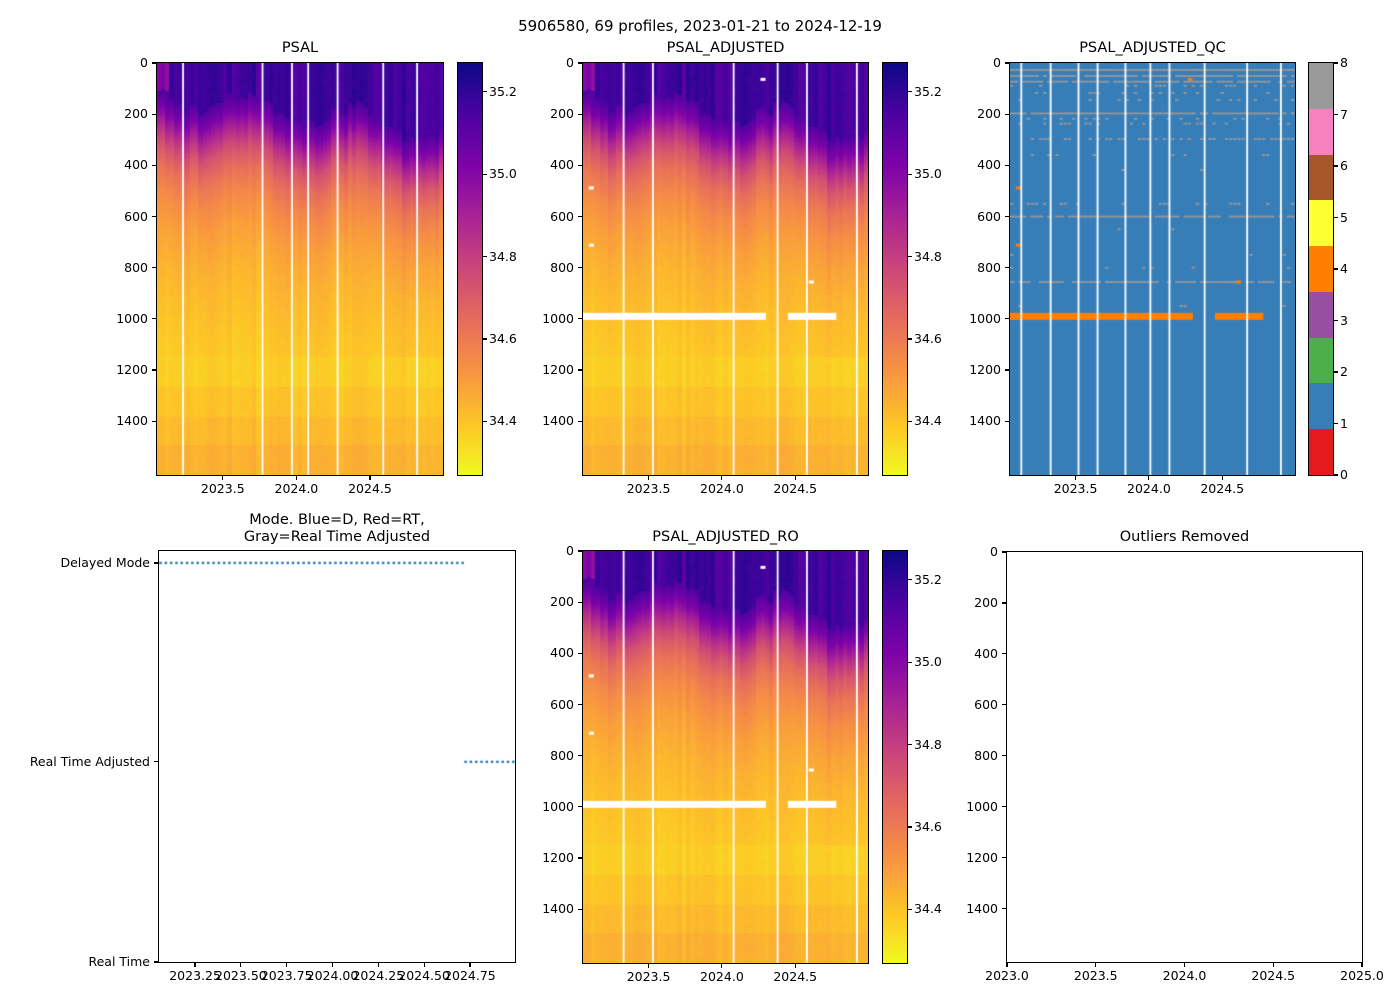 The width and height of the screenshot is (1400, 1000). What do you see at coordinates (136, 165) in the screenshot?
I see `psal-y-tick-label: 400` at bounding box center [136, 165].